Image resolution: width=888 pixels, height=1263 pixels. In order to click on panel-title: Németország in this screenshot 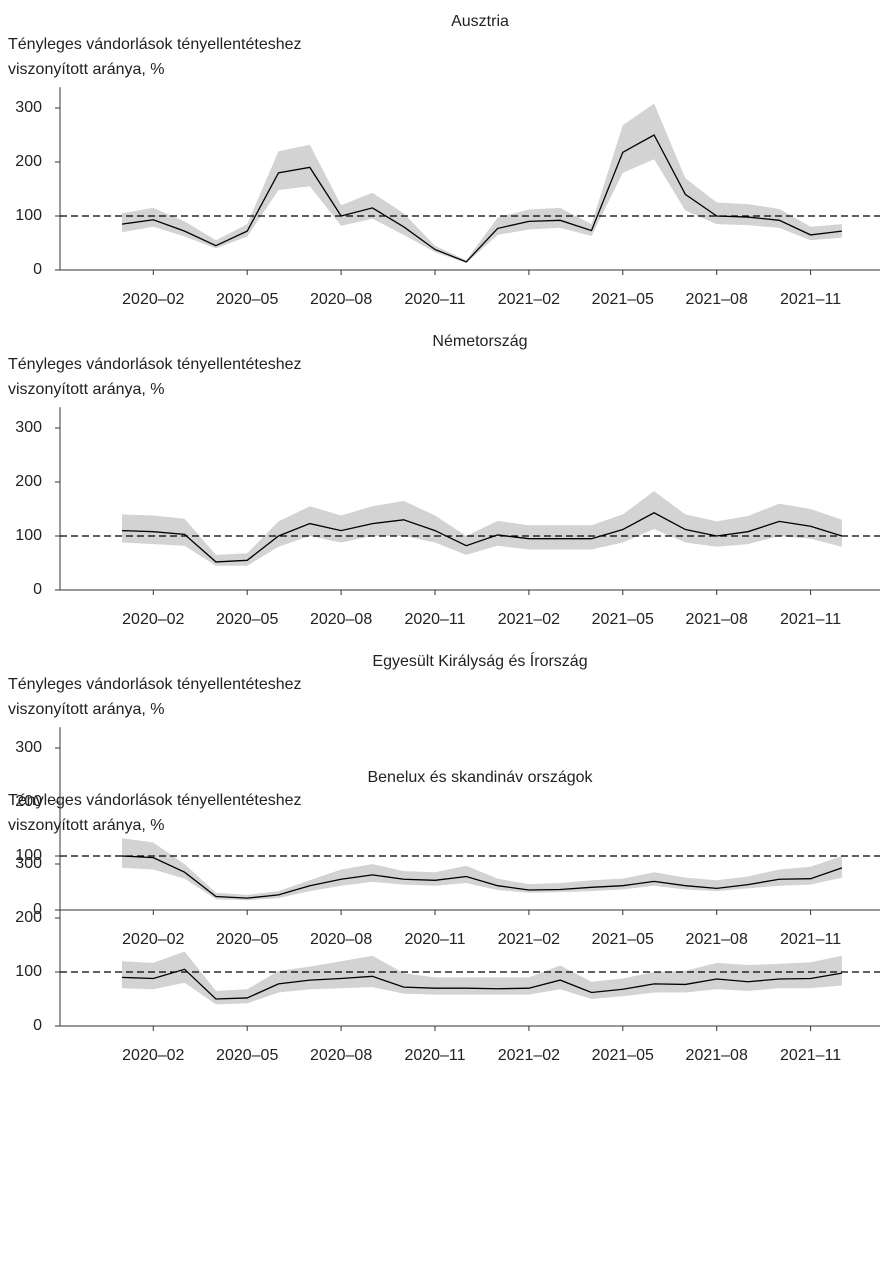, I will do `click(479, 341)`.